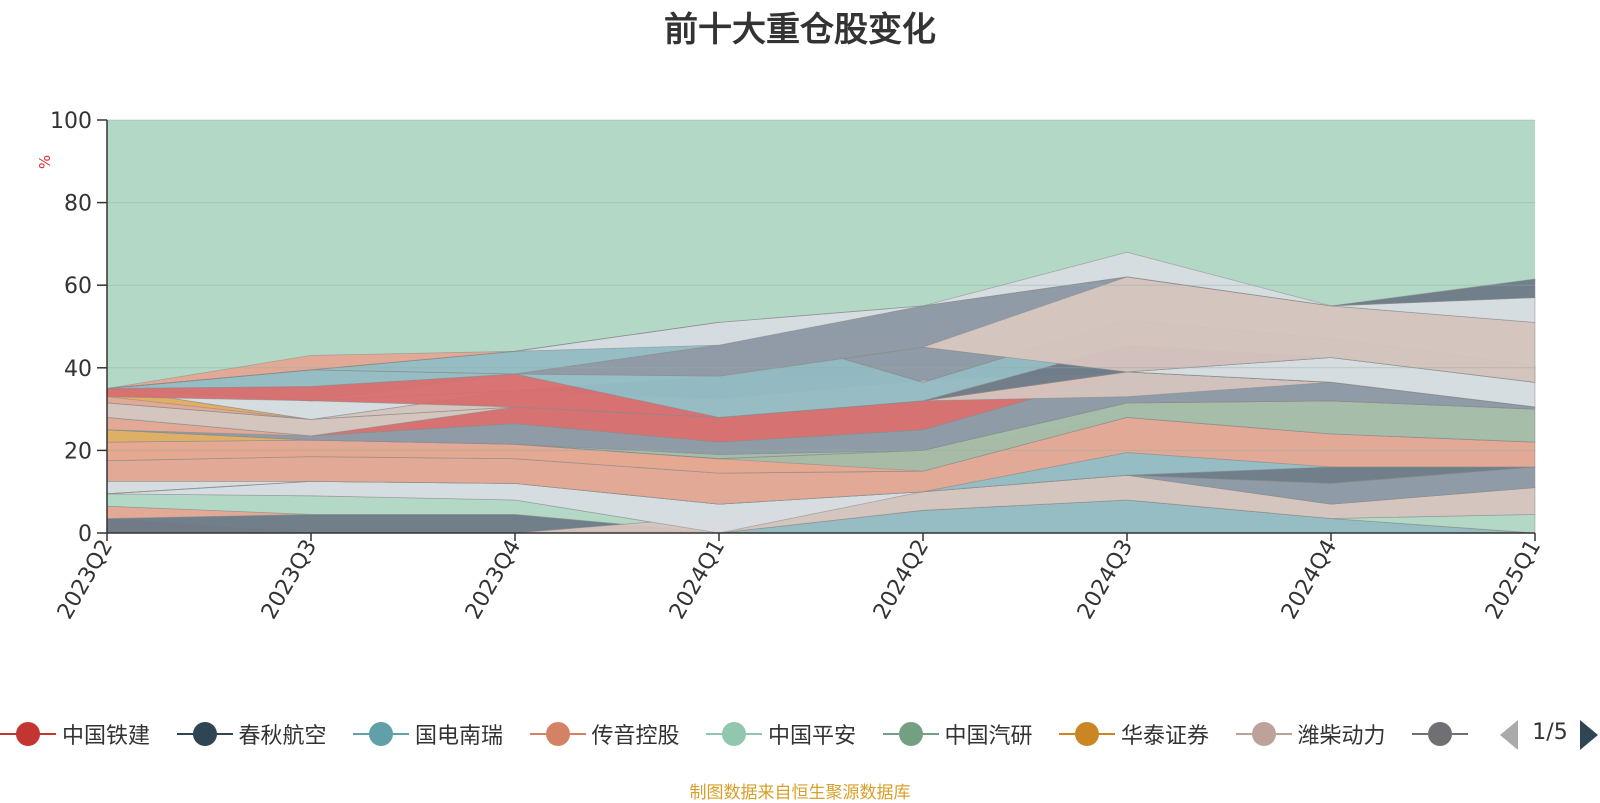 Image resolution: width=1600 pixels, height=803 pixels. What do you see at coordinates (901, 580) in the screenshot?
I see `x-tick-label: 2024Q2` at bounding box center [901, 580].